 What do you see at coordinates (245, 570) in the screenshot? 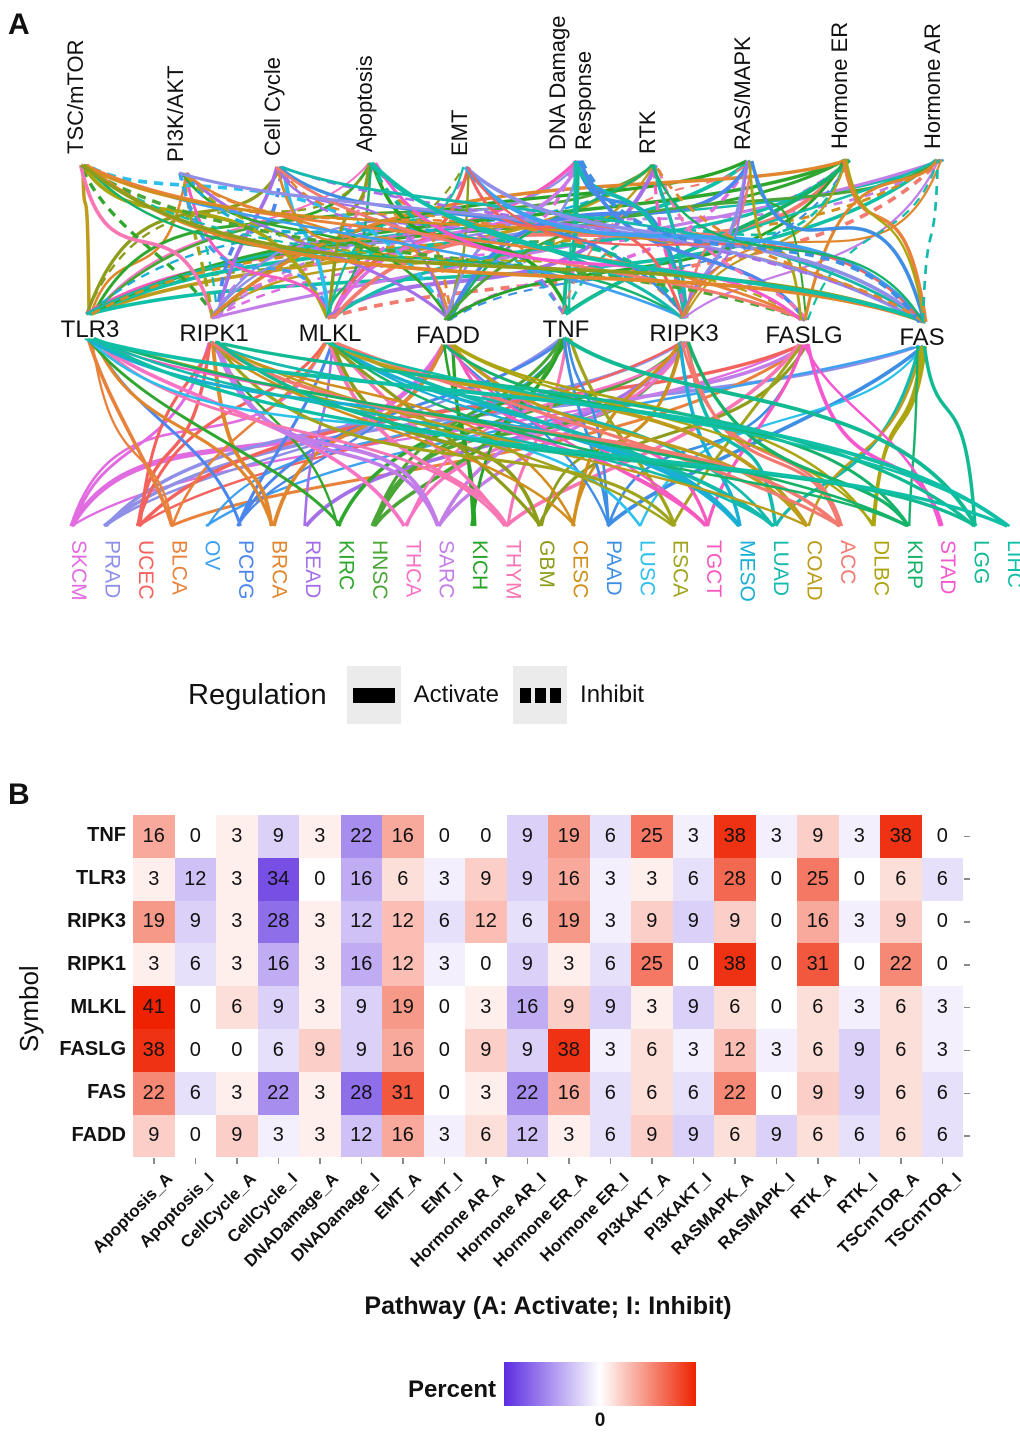
I see `cancer-node-label: PCPG` at bounding box center [245, 570].